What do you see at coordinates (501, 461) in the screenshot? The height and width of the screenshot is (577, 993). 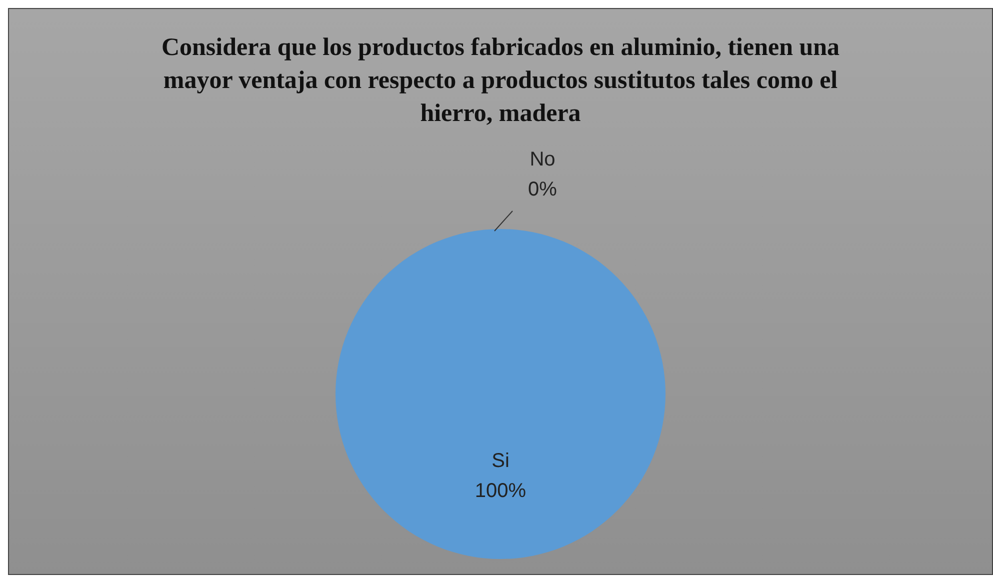 I see `slice-label: Si` at bounding box center [501, 461].